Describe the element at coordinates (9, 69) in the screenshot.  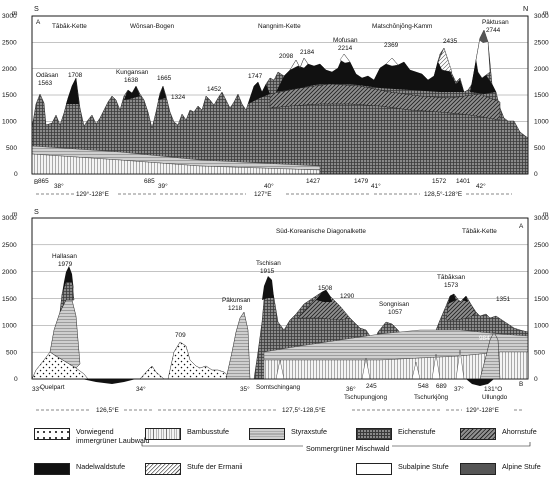
I see `top-ytick-2000: 2000` at that location.